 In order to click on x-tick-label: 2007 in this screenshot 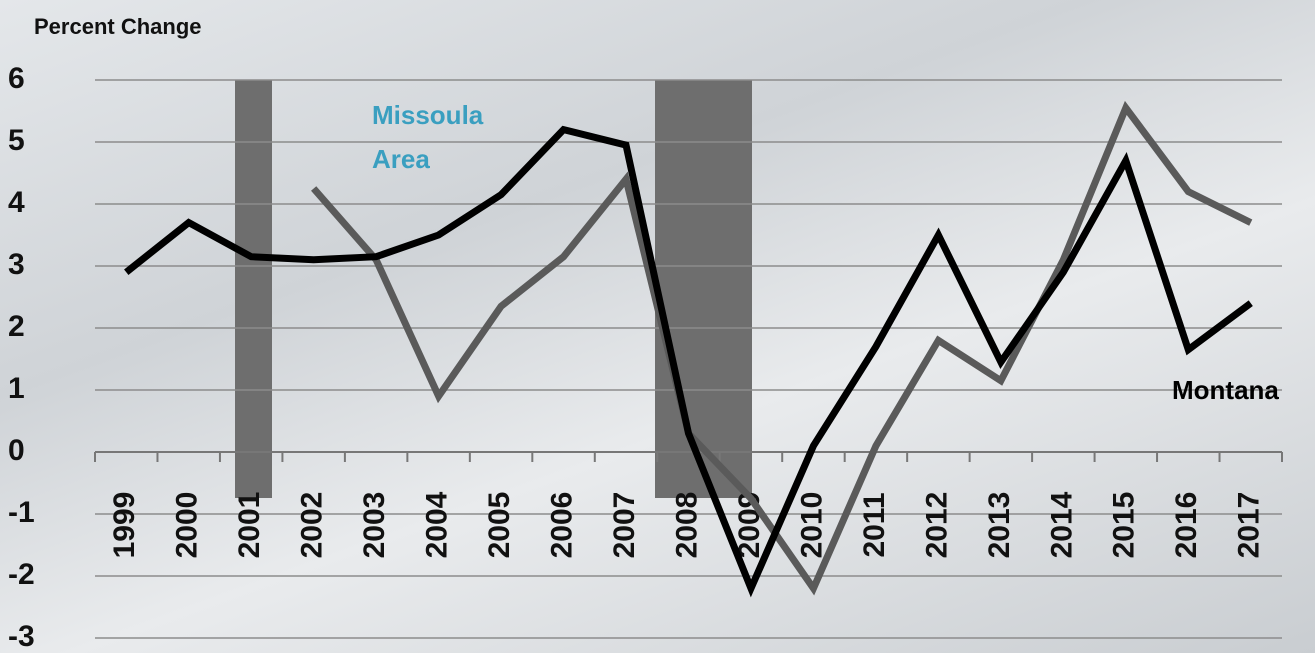, I will do `click(624, 525)`.